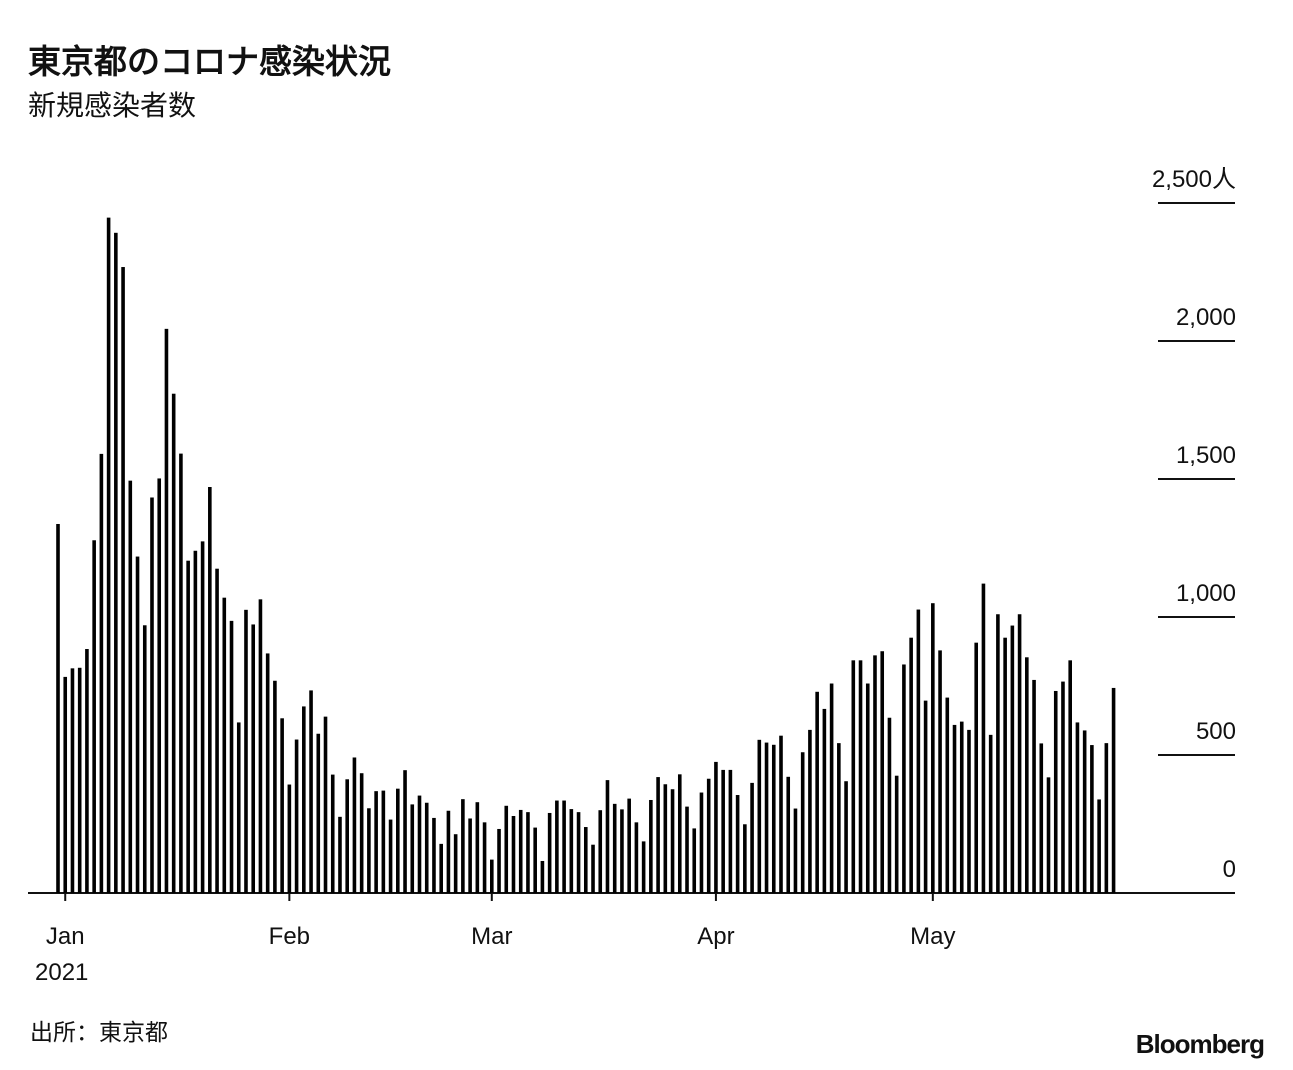 This screenshot has width=1293, height=1070. What do you see at coordinates (715, 936) in the screenshot?
I see `x-tick-label: Apr` at bounding box center [715, 936].